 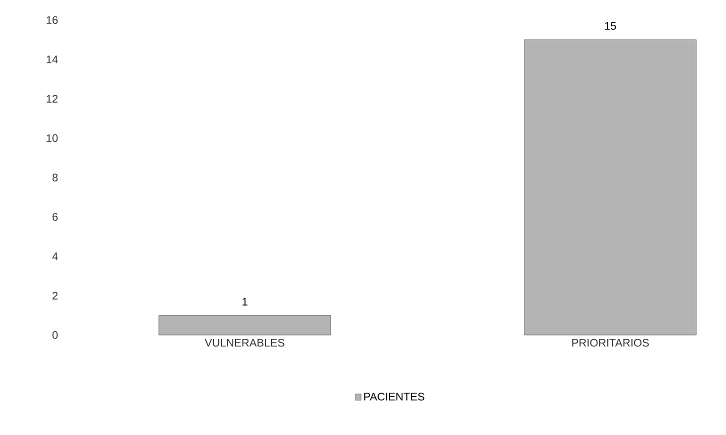 I want to click on y-tick-label: 4, so click(x=55, y=256).